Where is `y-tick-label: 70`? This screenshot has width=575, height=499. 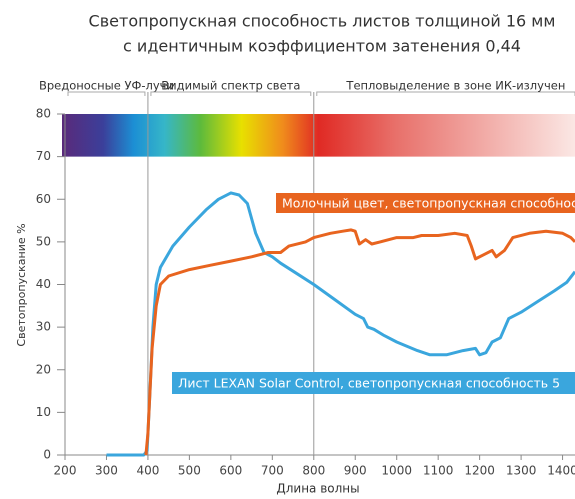 y-tick-label: 70 is located at coordinates (43, 156).